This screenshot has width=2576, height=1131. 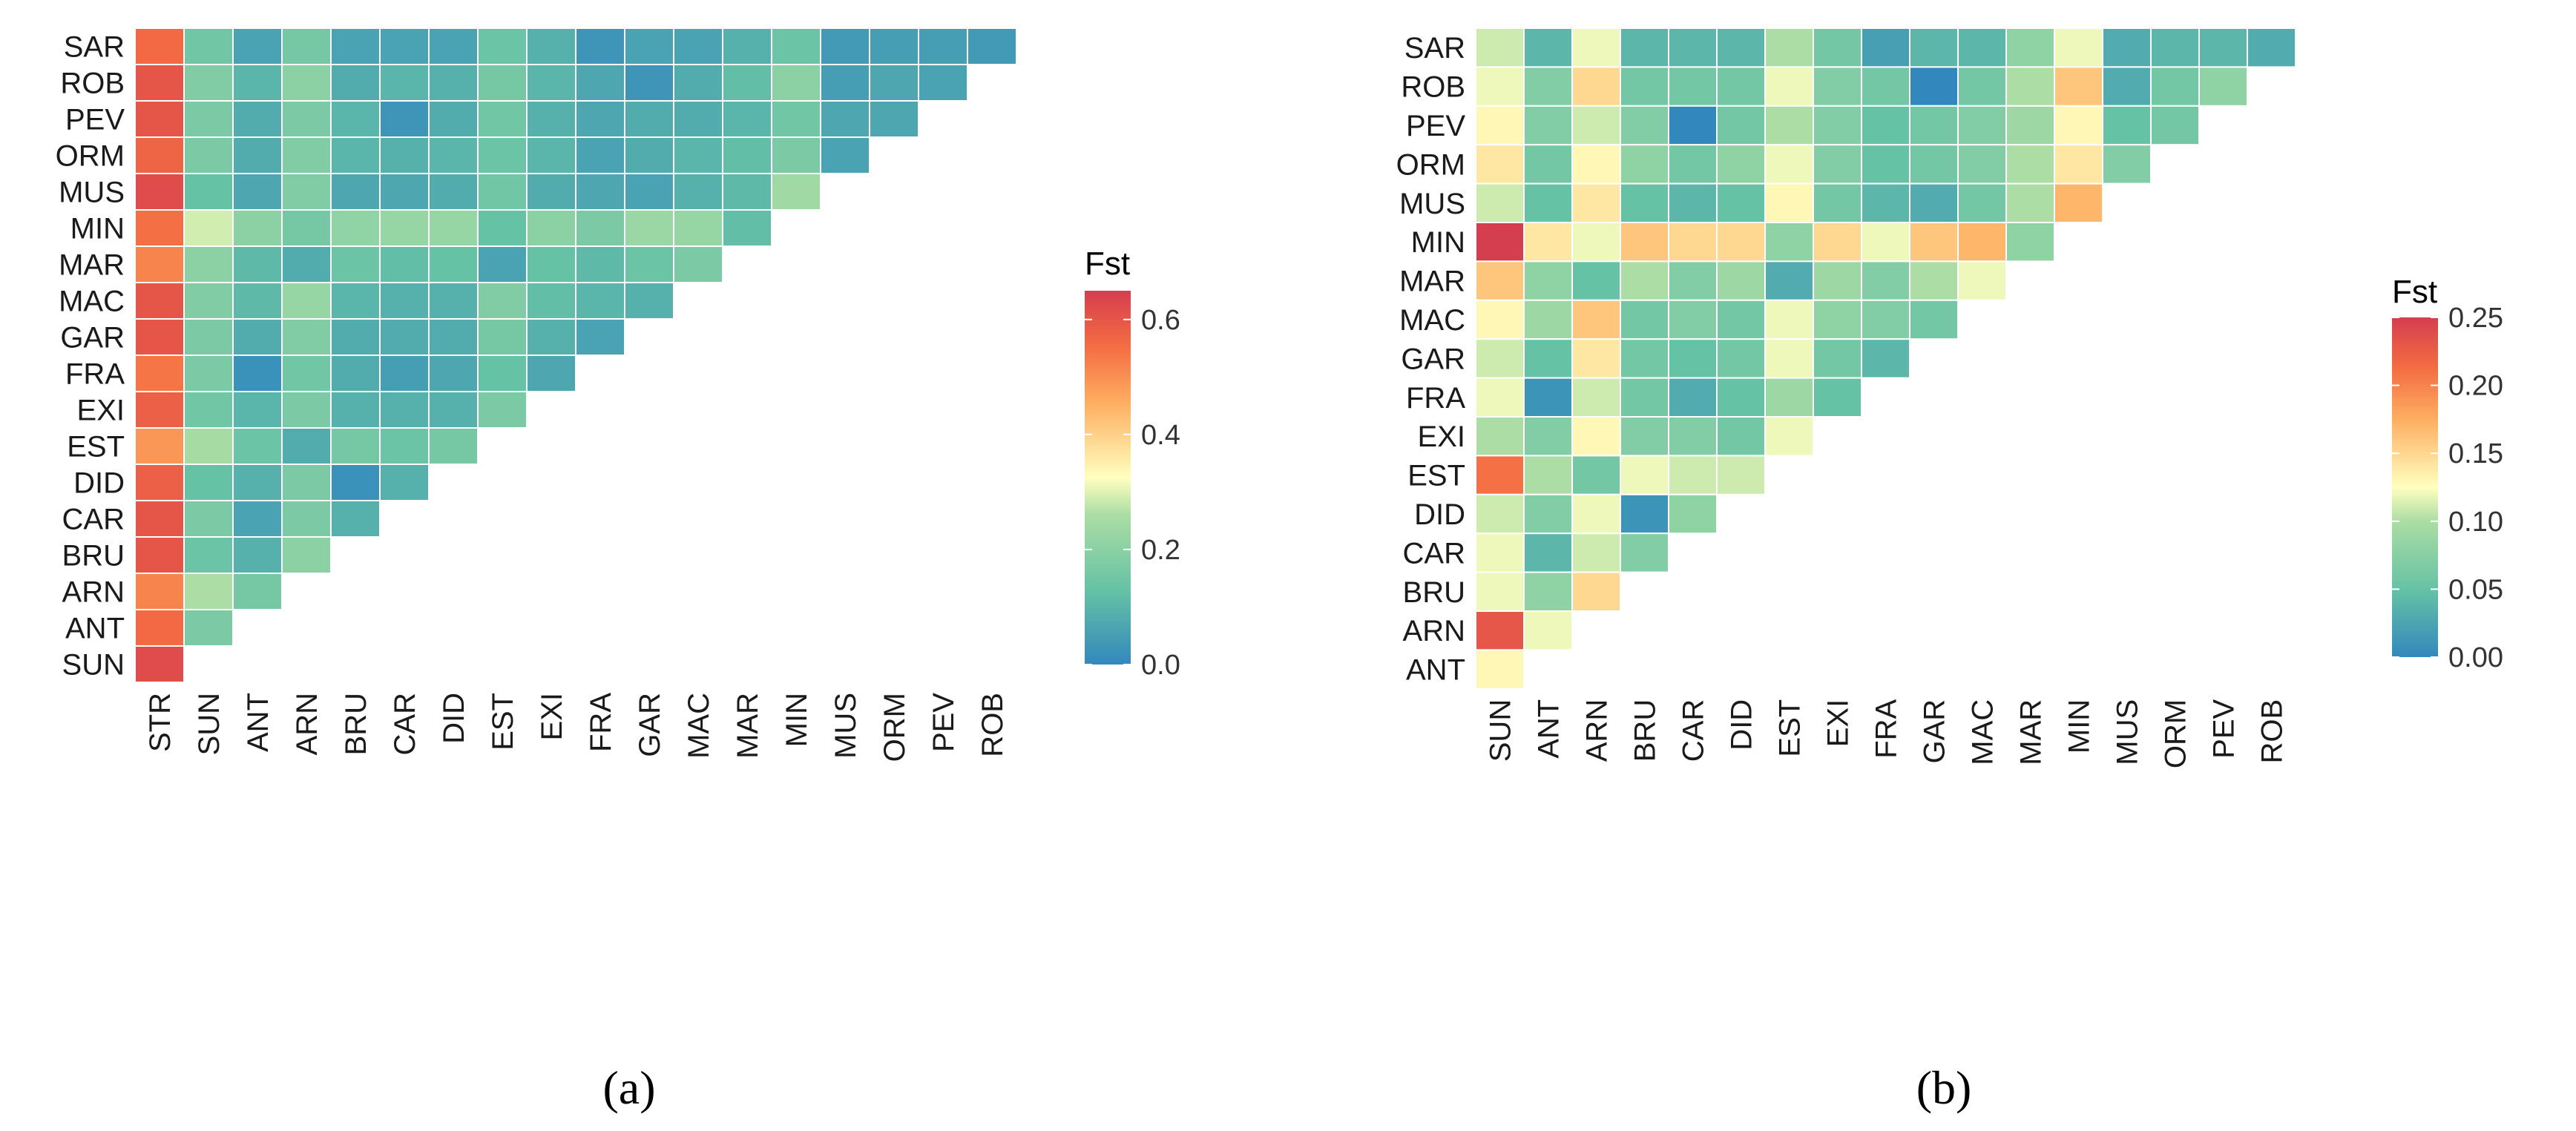 I want to click on panel-label-a: (a), so click(x=628, y=1087).